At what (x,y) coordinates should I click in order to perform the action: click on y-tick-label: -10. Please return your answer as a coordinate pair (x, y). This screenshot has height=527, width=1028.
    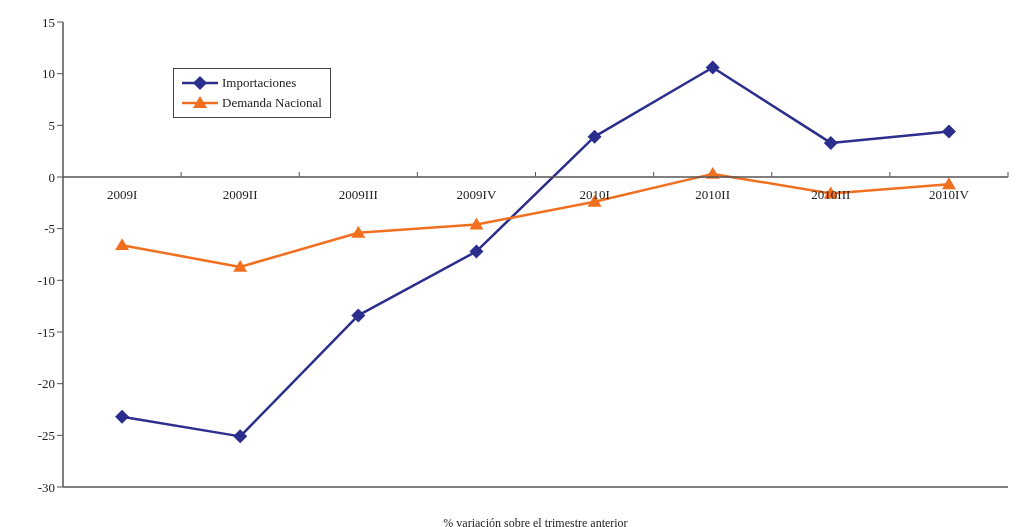
    Looking at the image, I should click on (46, 280).